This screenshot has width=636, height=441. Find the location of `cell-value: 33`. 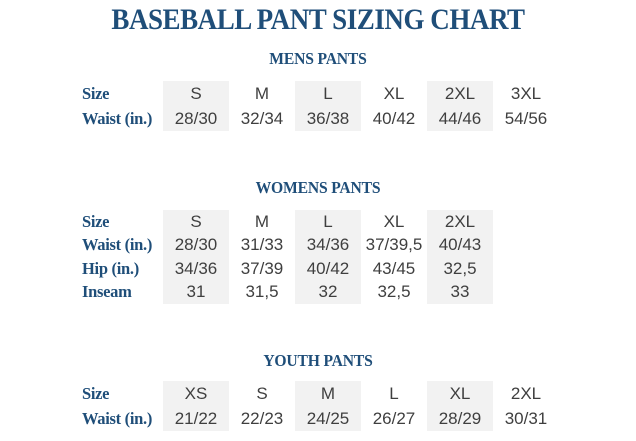

cell-value: 33 is located at coordinates (460, 292).